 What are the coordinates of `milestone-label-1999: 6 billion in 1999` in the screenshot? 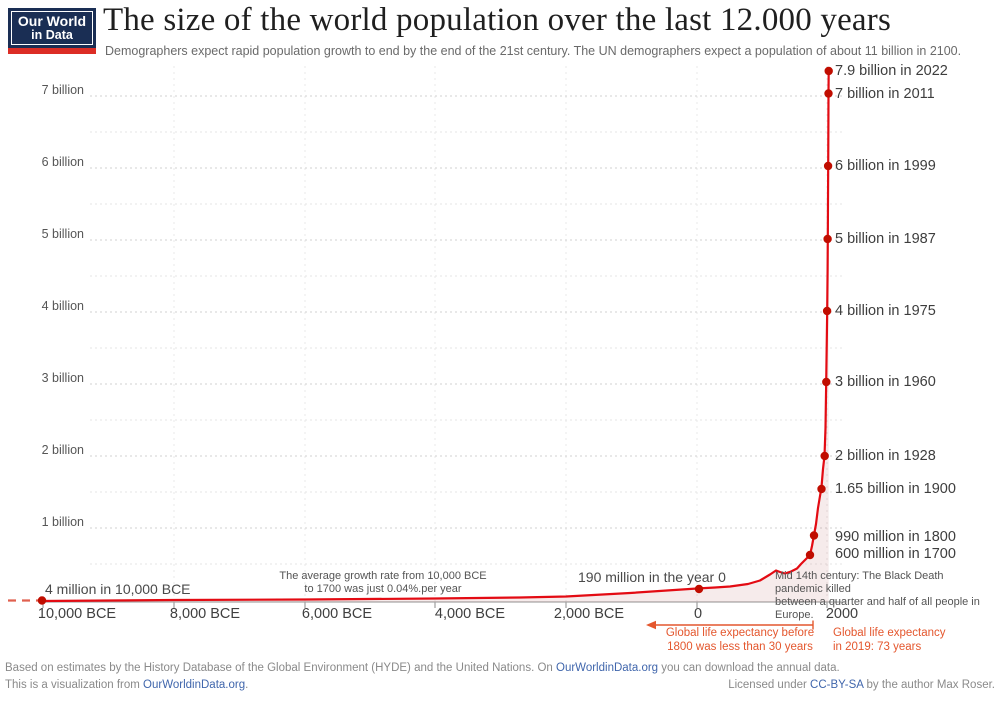 It's located at (885, 166).